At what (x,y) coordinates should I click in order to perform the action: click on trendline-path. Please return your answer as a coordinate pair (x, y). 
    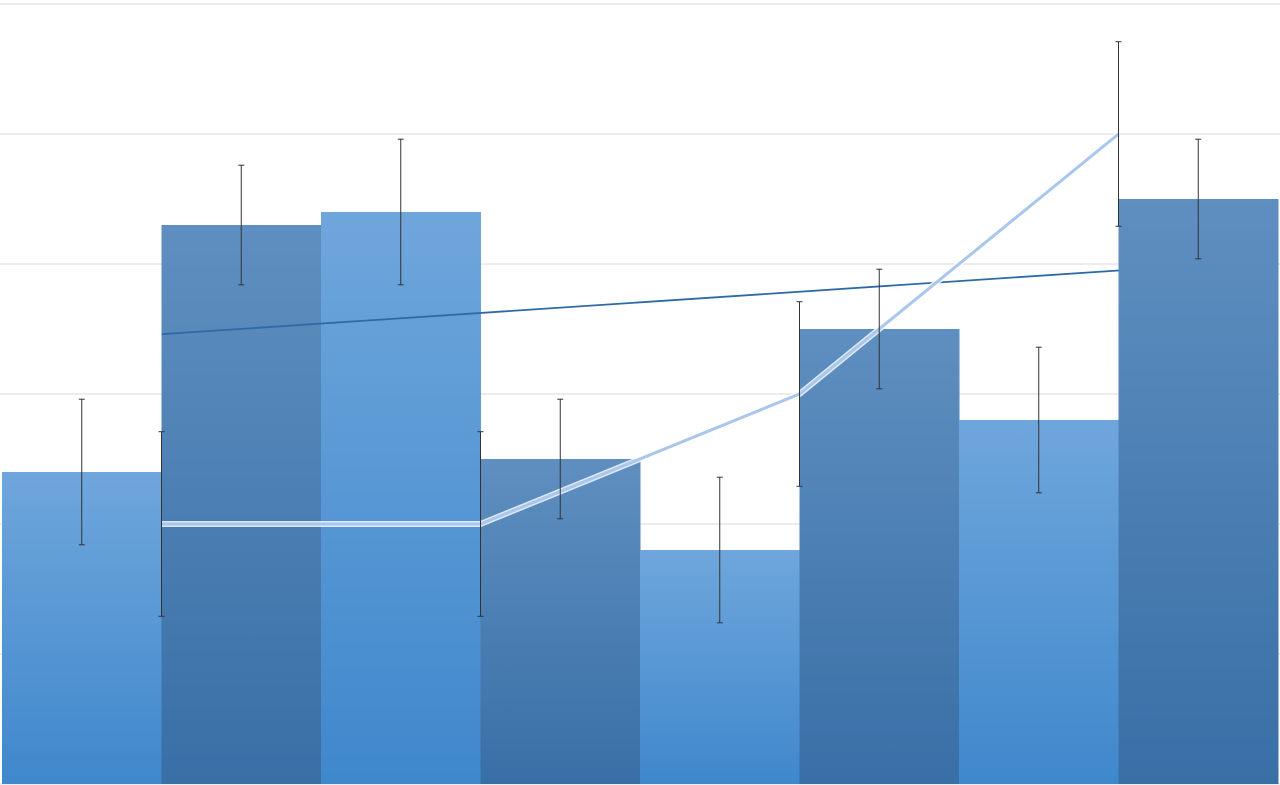
    Looking at the image, I should click on (640, 302).